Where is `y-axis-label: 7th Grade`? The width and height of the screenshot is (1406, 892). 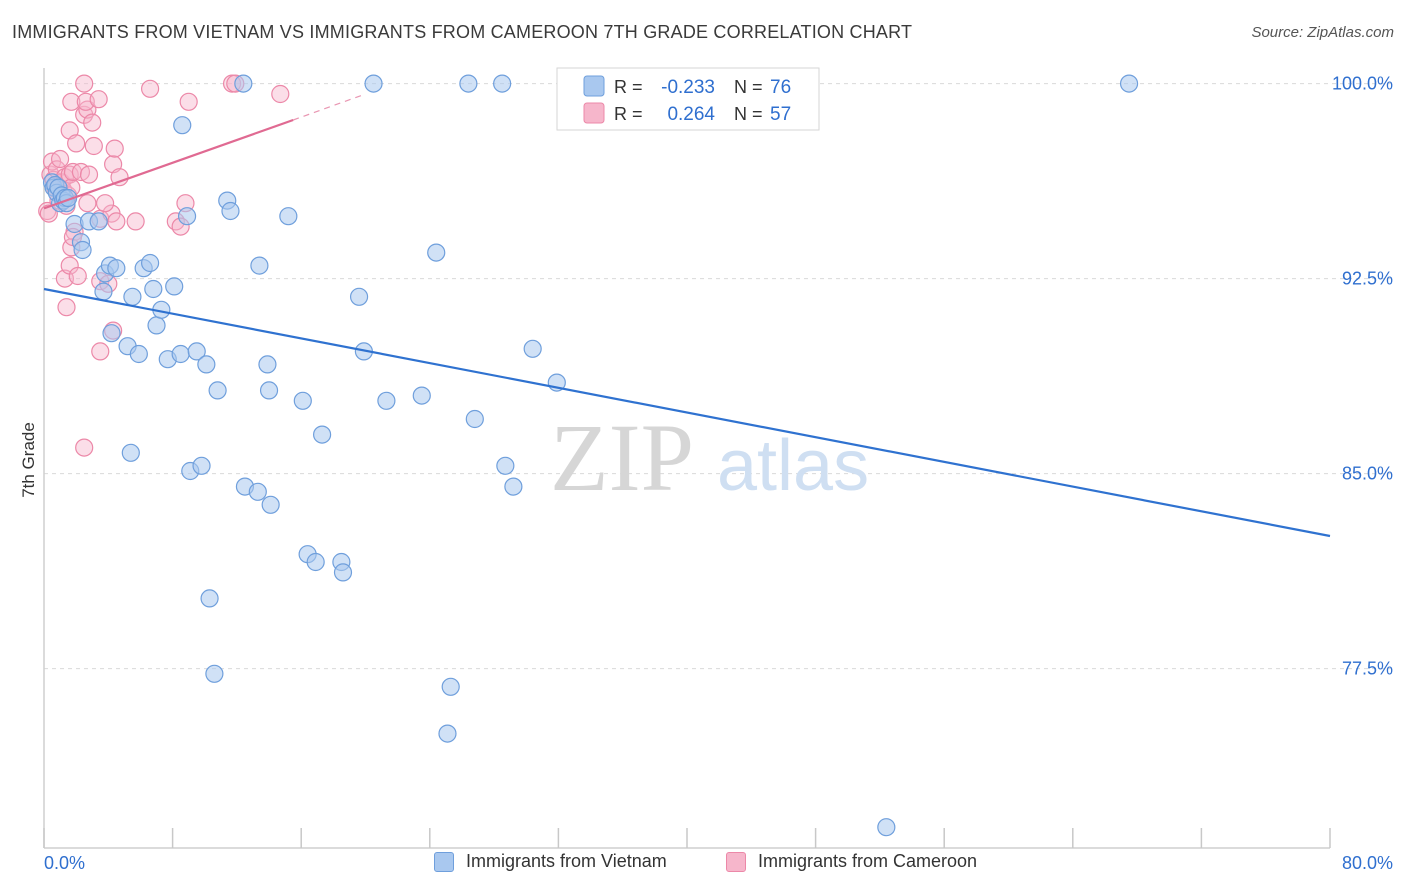 y-axis-label: 7th Grade is located at coordinates (28, 460).